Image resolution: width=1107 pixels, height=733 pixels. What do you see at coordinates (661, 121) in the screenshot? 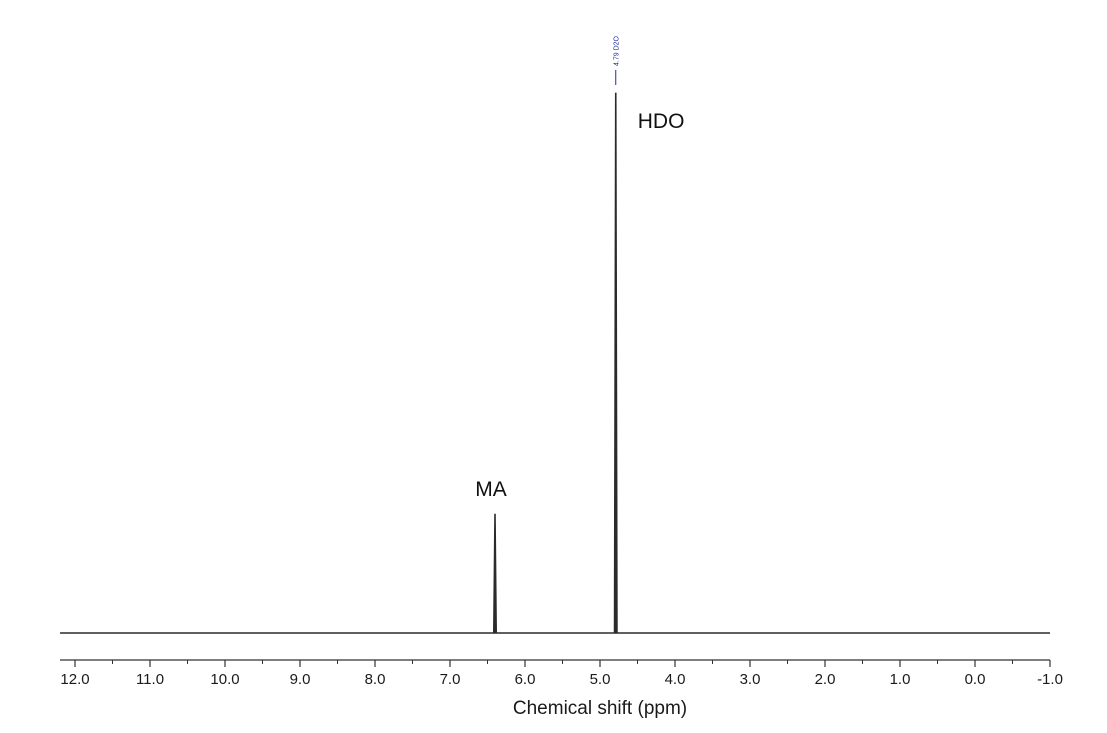
I see `peak-label: HDO` at bounding box center [661, 121].